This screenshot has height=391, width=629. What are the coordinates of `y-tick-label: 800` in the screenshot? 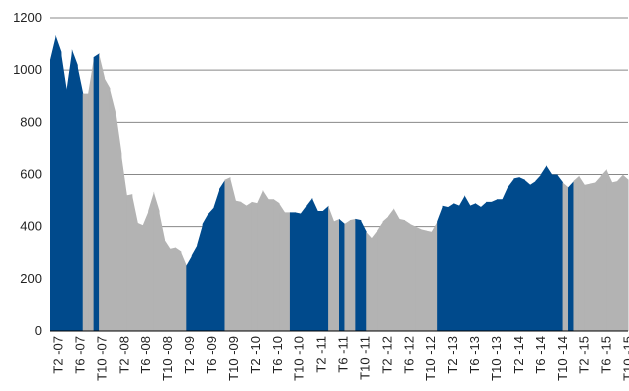 It's located at (31, 121).